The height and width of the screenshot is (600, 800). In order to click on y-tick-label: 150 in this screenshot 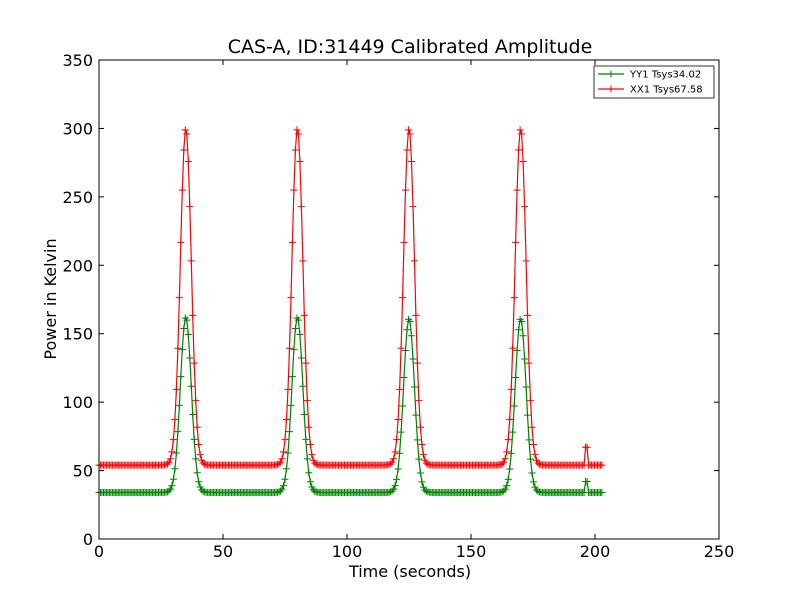, I will do `click(77, 334)`.